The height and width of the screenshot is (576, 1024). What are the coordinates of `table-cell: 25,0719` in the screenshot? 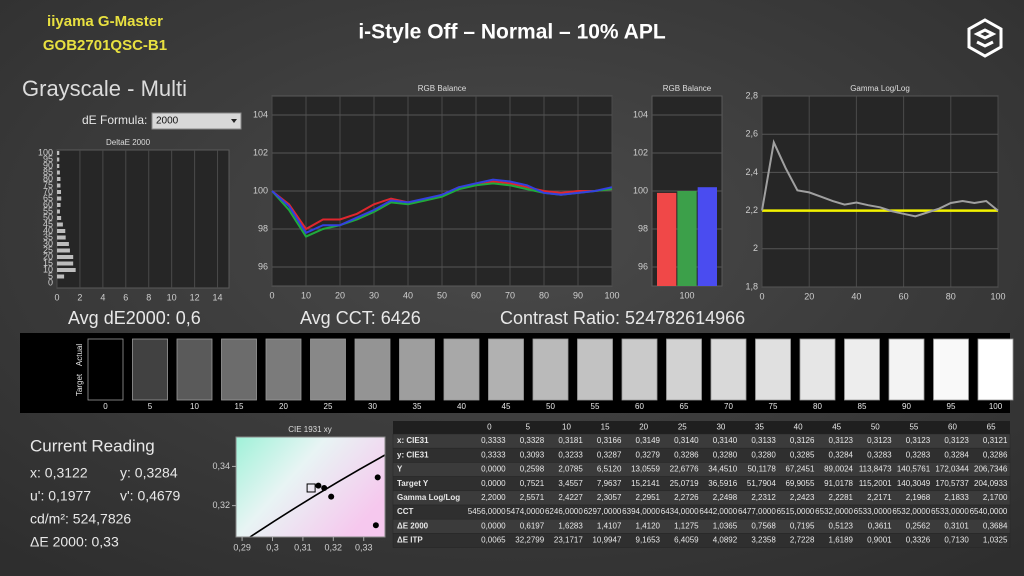 It's located at (684, 483).